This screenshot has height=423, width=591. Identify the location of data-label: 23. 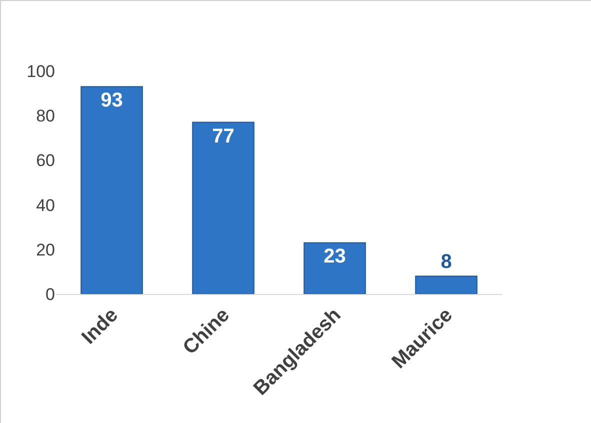
(335, 257).